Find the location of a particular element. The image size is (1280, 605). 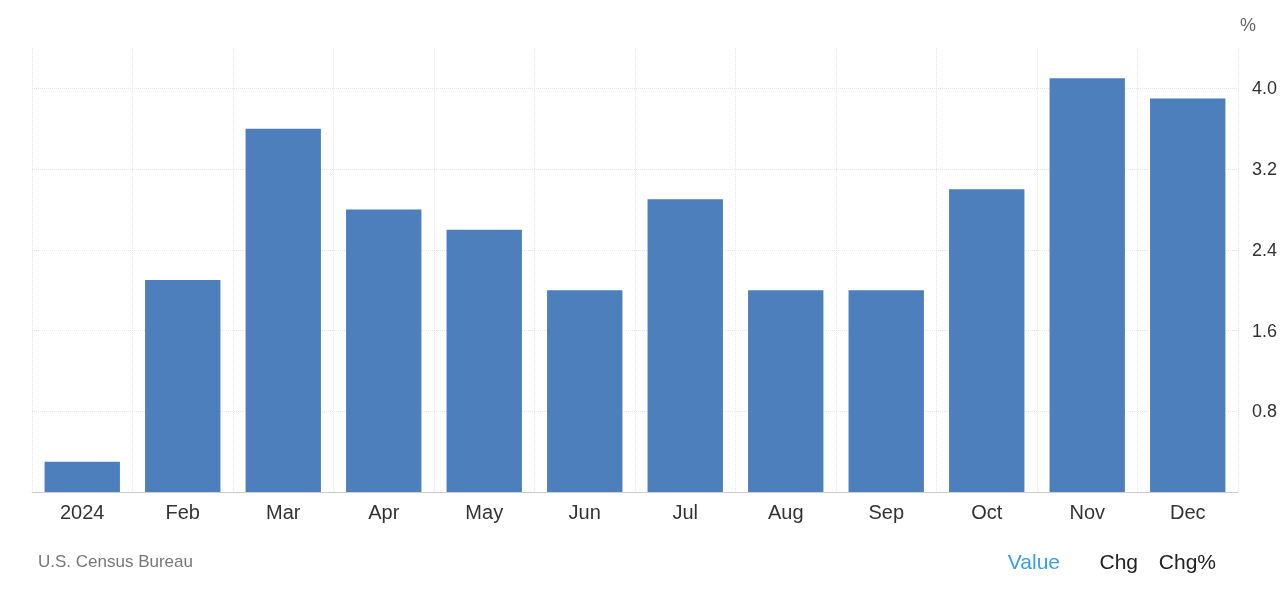

x-tick-label: Jun is located at coordinates (584, 512).